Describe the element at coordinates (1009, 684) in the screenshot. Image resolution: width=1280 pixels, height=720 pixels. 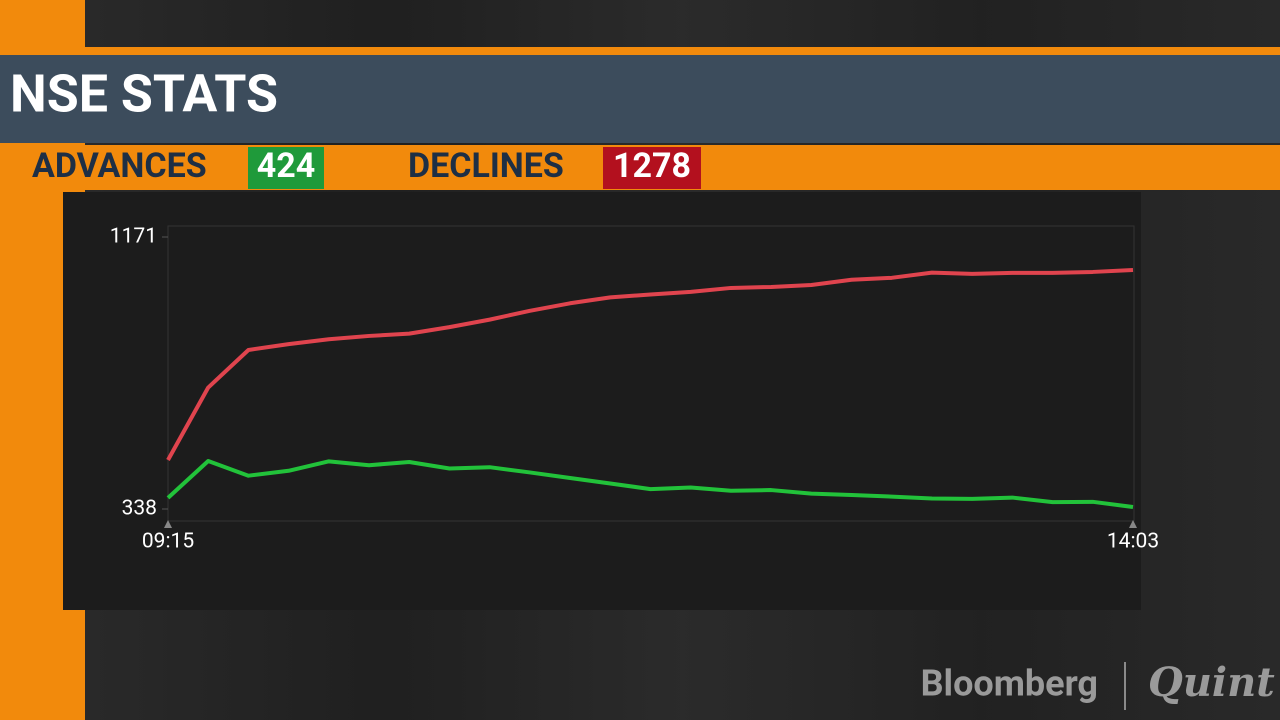
I see `logo-left: Bloomberg` at that location.